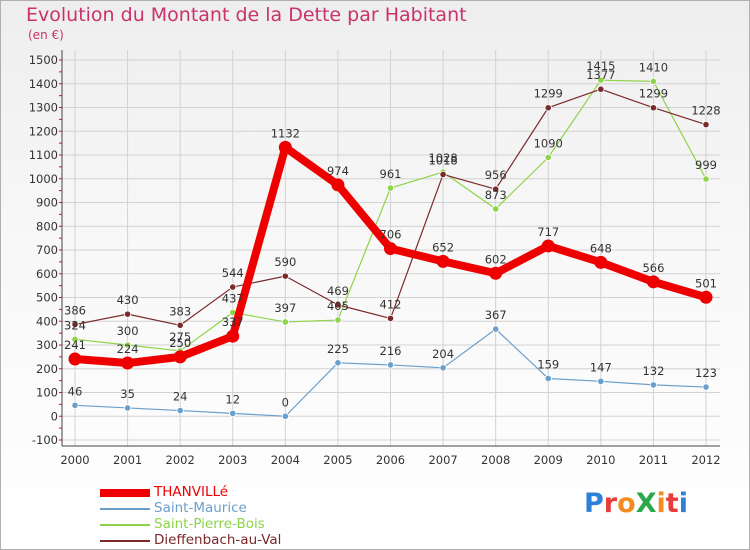 The image size is (750, 550). I want to click on data-label: 275, so click(180, 337).